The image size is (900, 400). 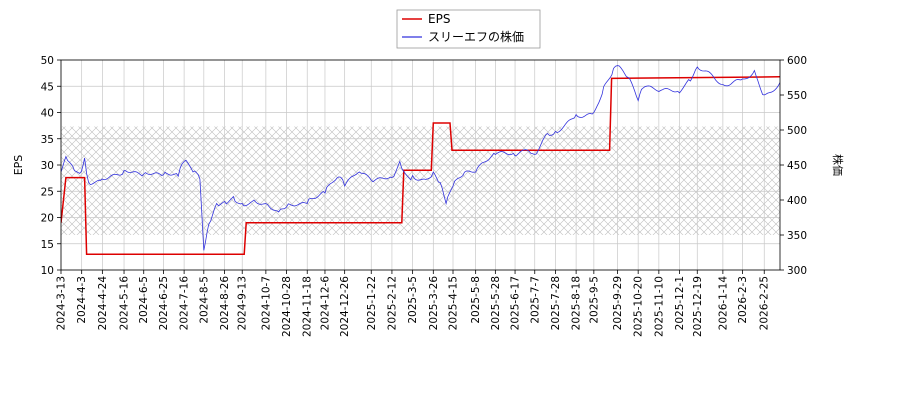 I want to click on x-tick-label: 2025-6-17, so click(x=516, y=303).